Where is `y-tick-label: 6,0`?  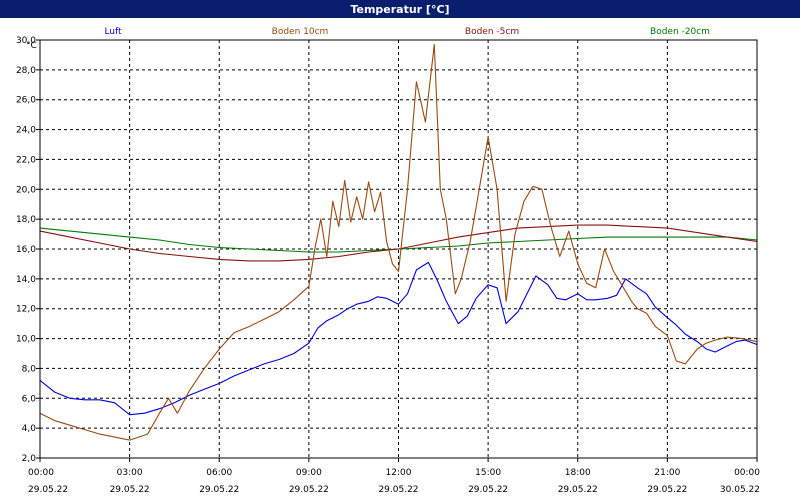 y-tick-label: 6,0 is located at coordinates (29, 399).